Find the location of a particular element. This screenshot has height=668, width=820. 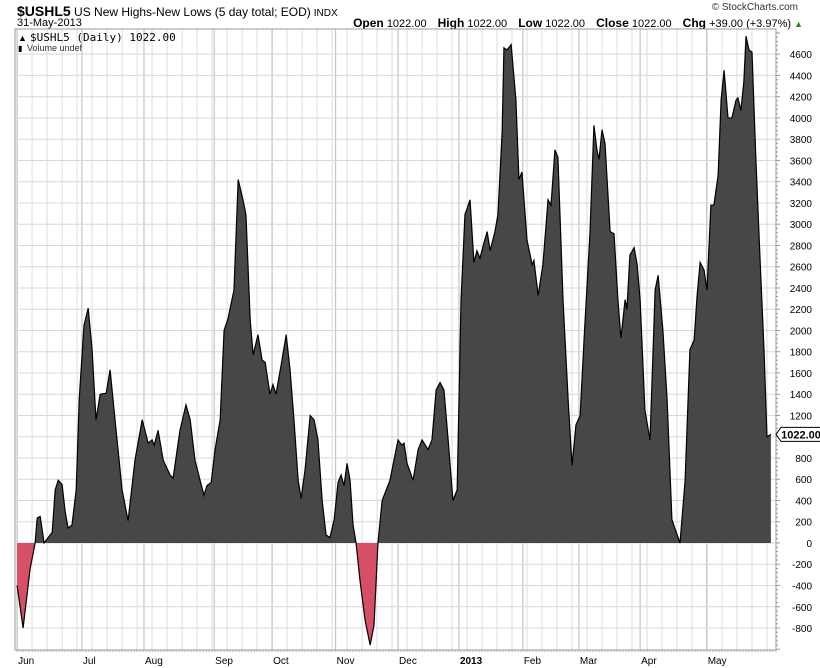

y-tick-label: 3000 is located at coordinates (801, 225).